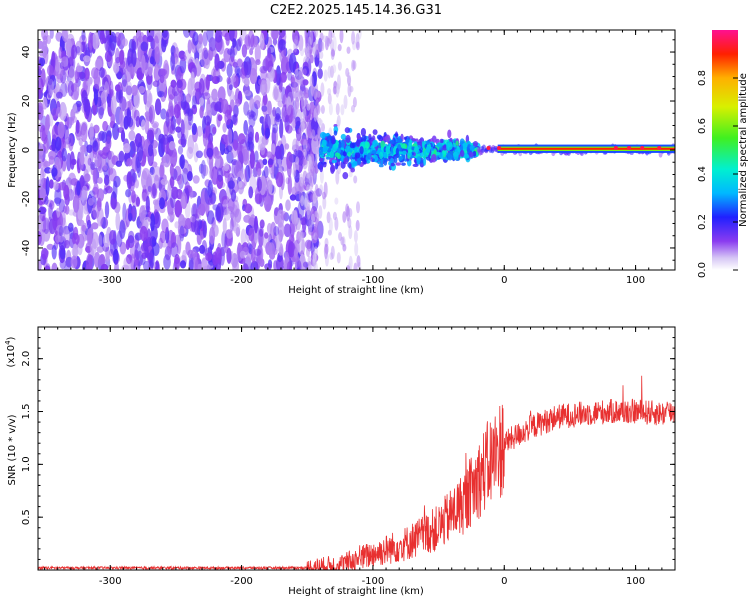  Describe the element at coordinates (10, 351) in the screenshot. I see `snr-scale-label: (x104)` at that location.